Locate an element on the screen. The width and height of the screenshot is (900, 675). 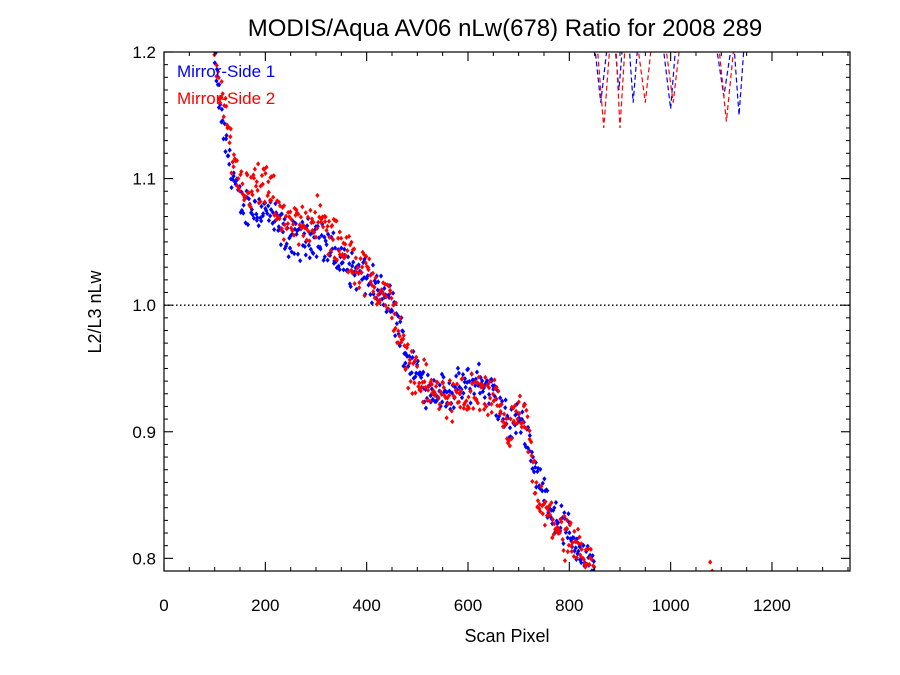
x-tick-label: 600 is located at coordinates (468, 605).